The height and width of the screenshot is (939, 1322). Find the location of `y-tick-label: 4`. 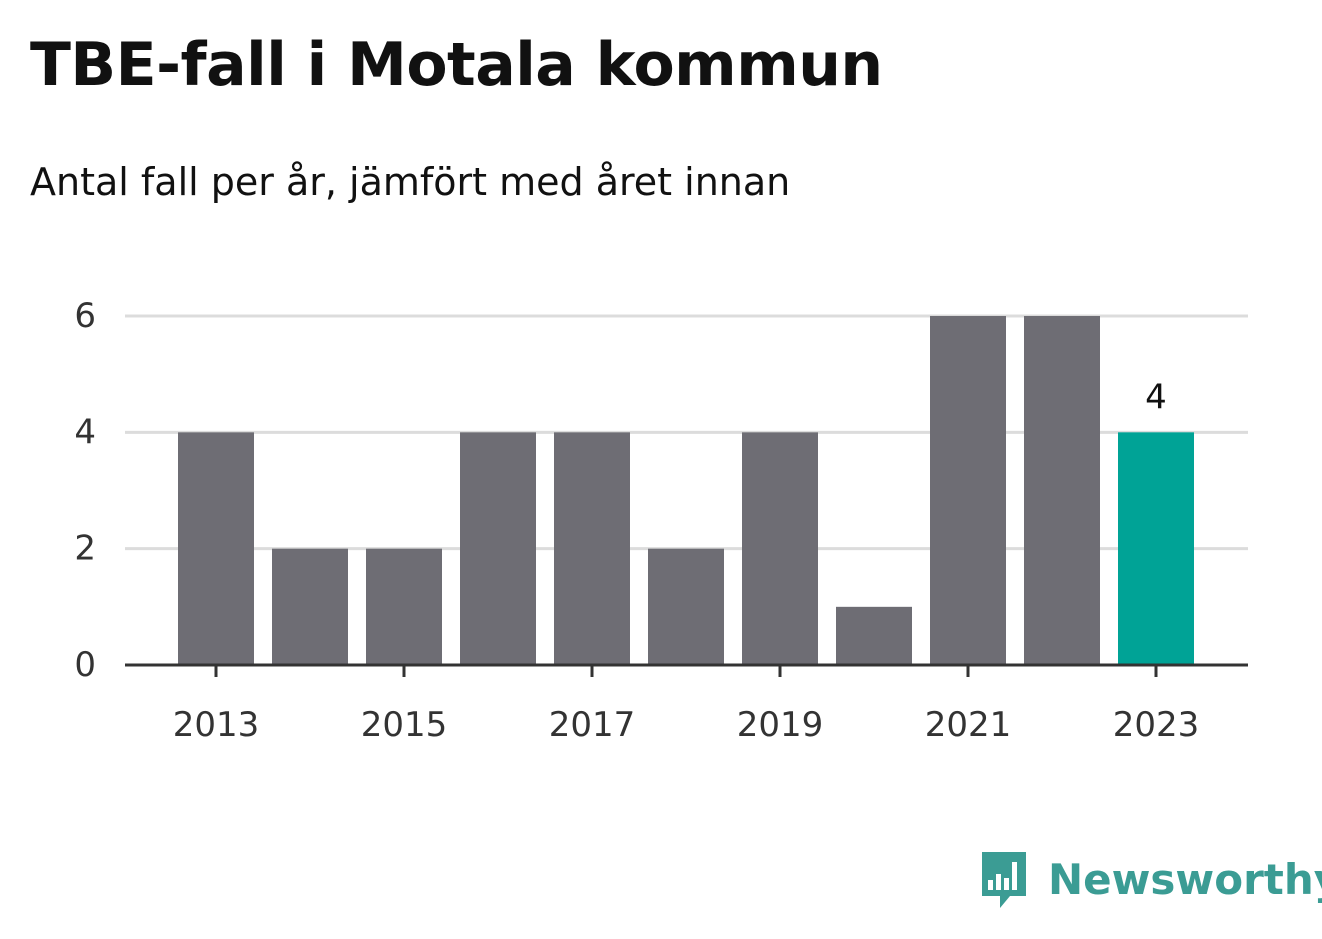

y-tick-label: 4 is located at coordinates (85, 432).